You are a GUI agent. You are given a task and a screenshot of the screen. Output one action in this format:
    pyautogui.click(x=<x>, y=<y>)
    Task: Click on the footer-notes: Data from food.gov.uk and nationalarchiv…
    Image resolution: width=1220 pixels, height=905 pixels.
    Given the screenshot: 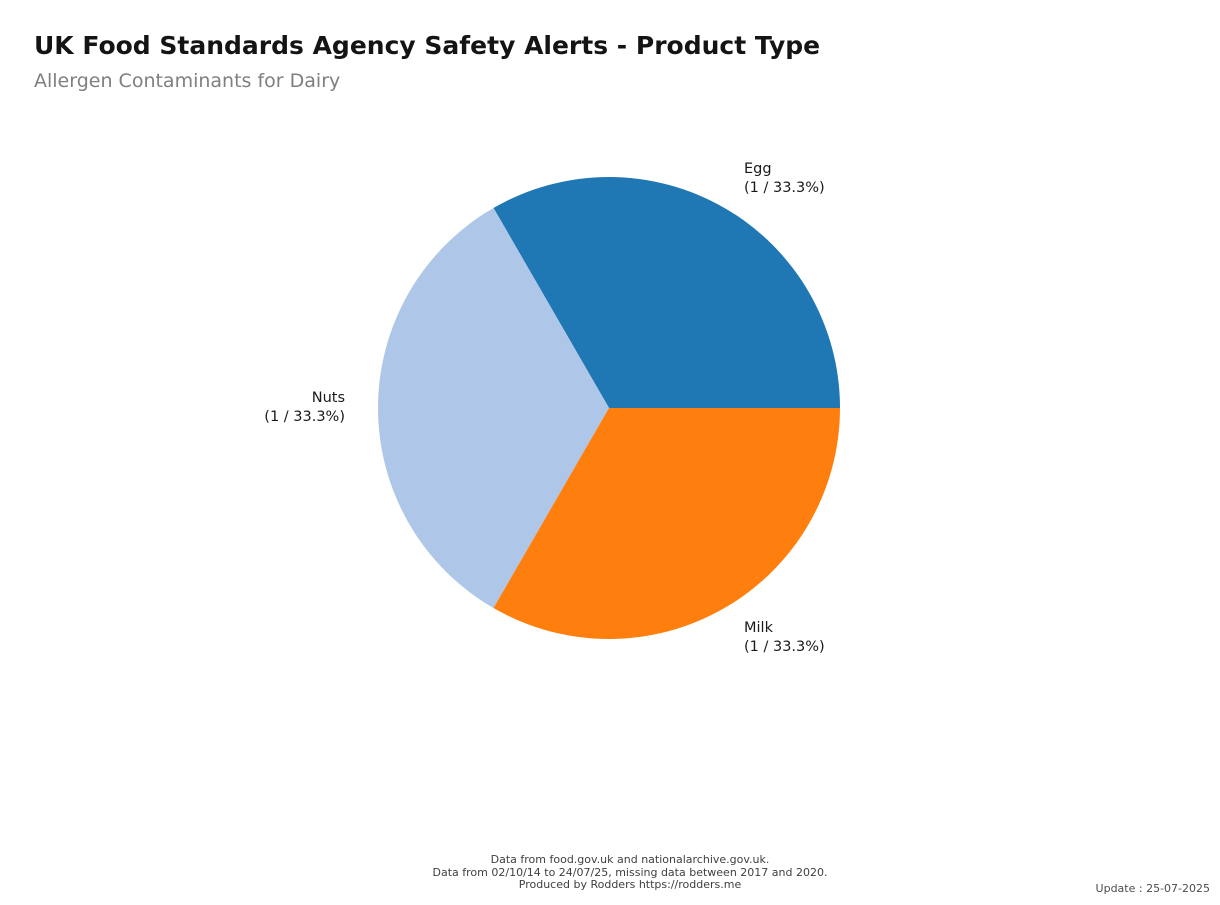 What is the action you would take?
    pyautogui.click(x=630, y=872)
    